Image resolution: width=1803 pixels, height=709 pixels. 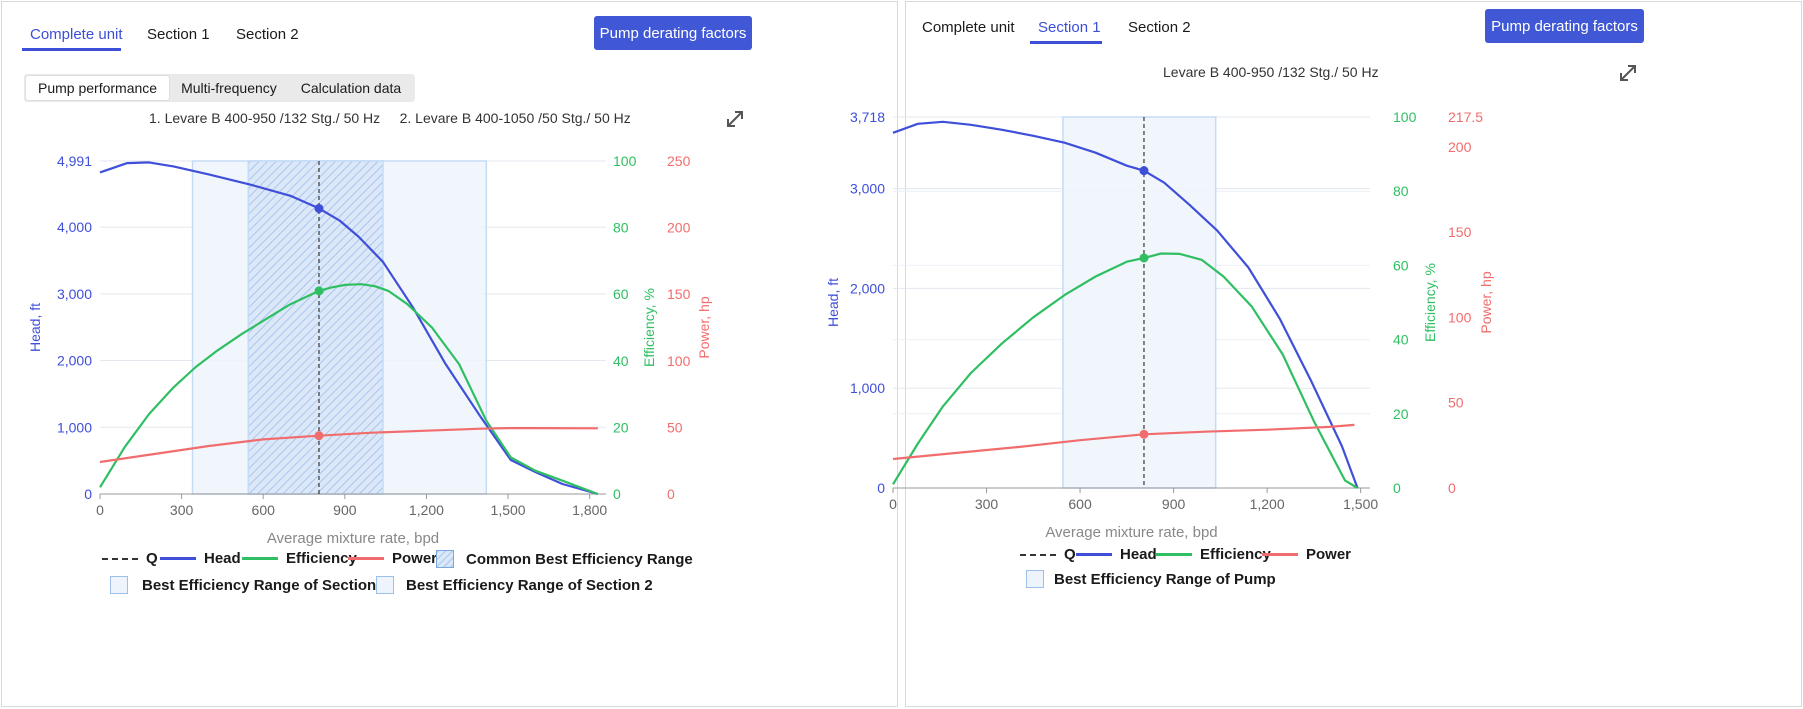 I want to click on subtab-pump-performance: Pump performance, so click(x=98, y=88).